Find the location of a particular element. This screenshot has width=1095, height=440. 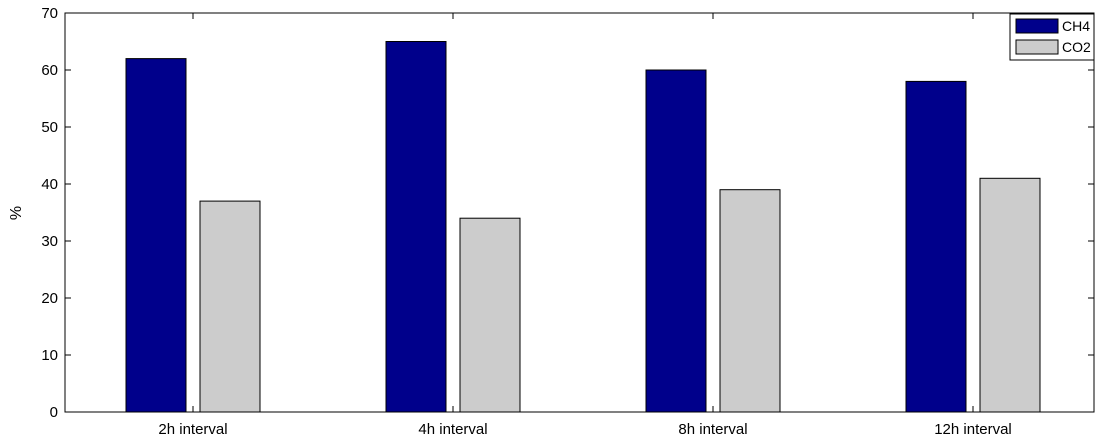

y-tick-label: 50 is located at coordinates (49, 127).